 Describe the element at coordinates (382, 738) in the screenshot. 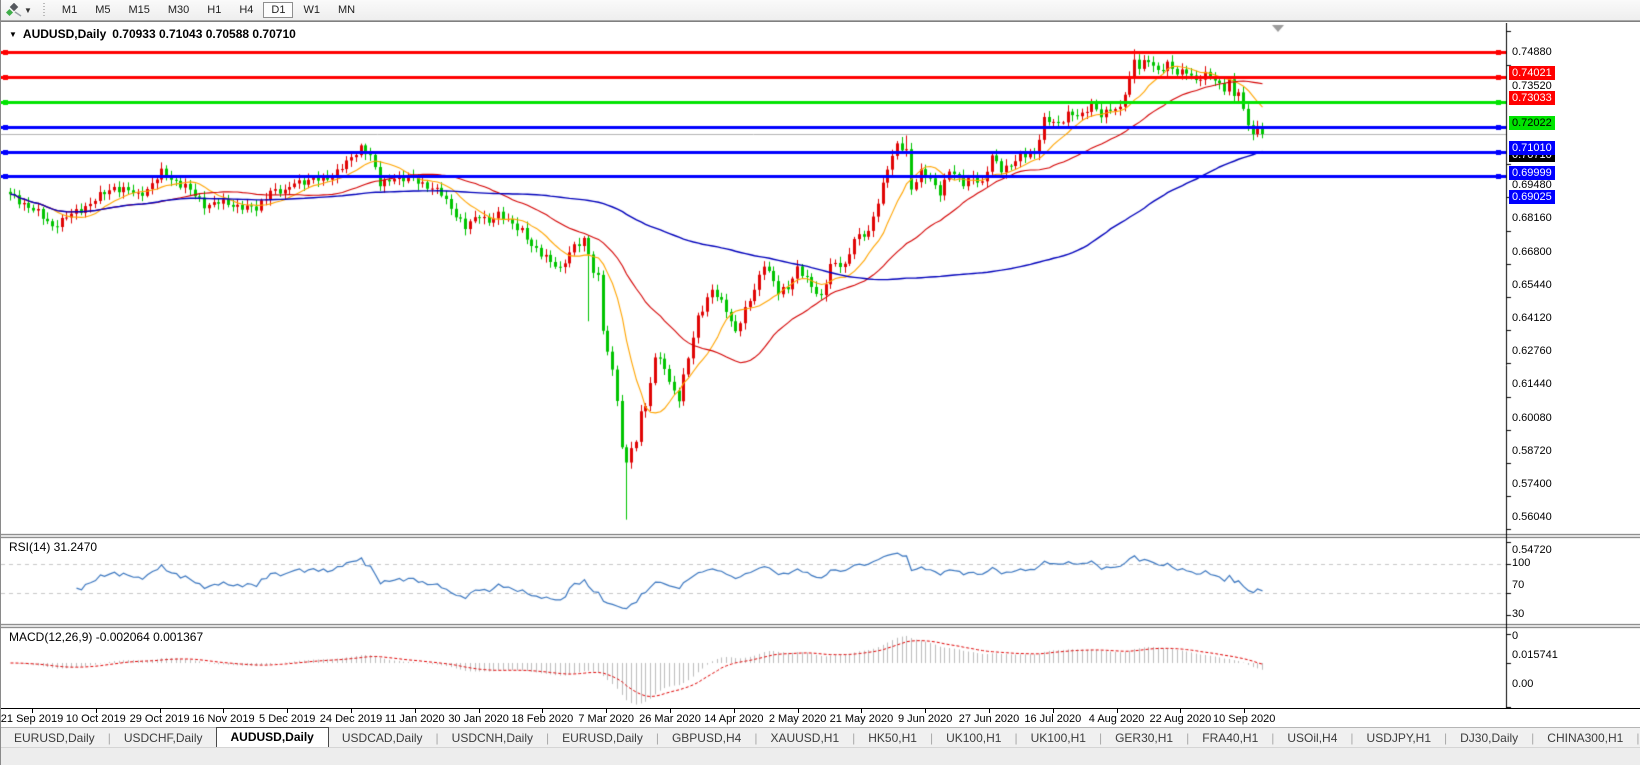

I see `chart-tab-USDCAD-Daily: USDCAD,Daily` at that location.